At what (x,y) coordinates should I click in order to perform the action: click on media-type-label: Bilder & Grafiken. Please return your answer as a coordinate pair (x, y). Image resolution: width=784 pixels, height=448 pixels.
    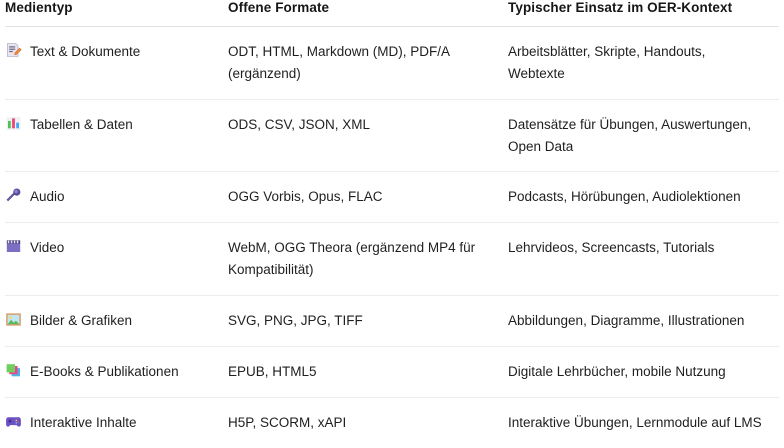
    Looking at the image, I should click on (81, 321).